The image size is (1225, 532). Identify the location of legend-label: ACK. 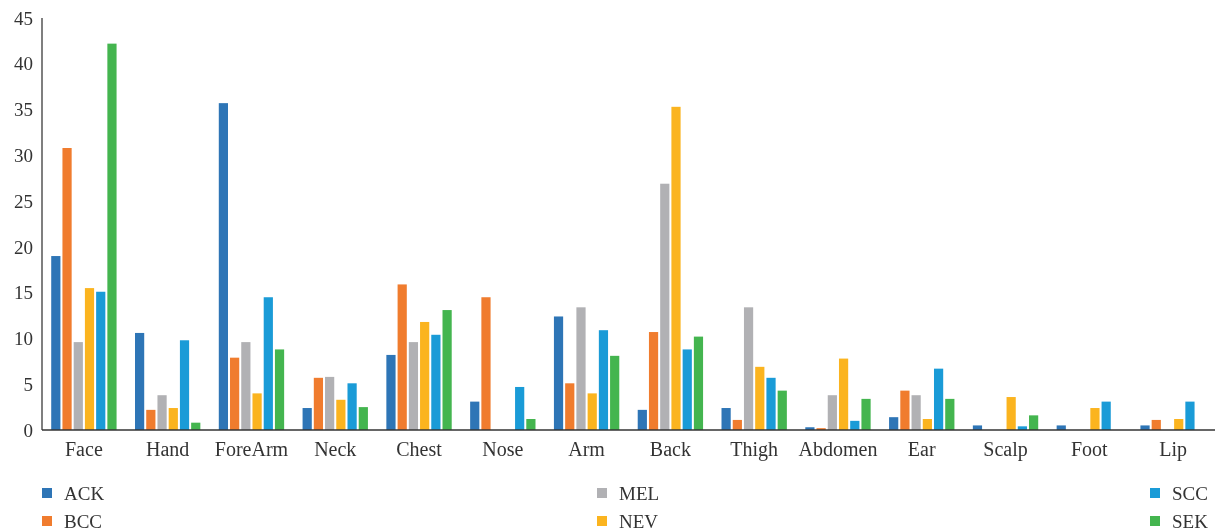
(84, 493).